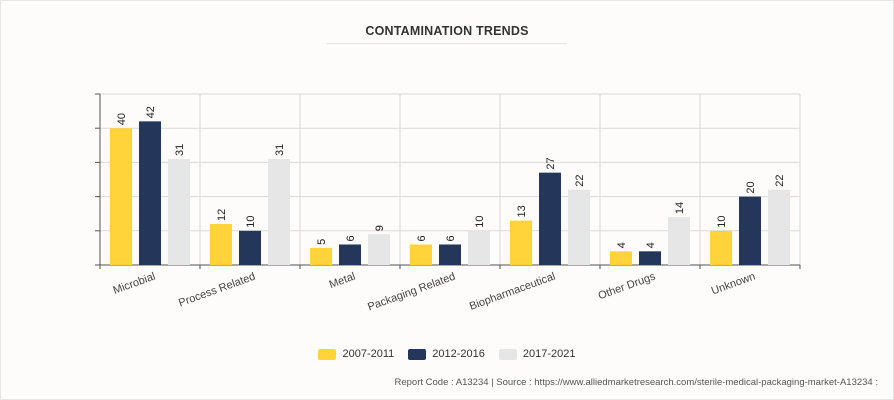 The height and width of the screenshot is (400, 894). What do you see at coordinates (447, 43) in the screenshot?
I see `title-underline` at bounding box center [447, 43].